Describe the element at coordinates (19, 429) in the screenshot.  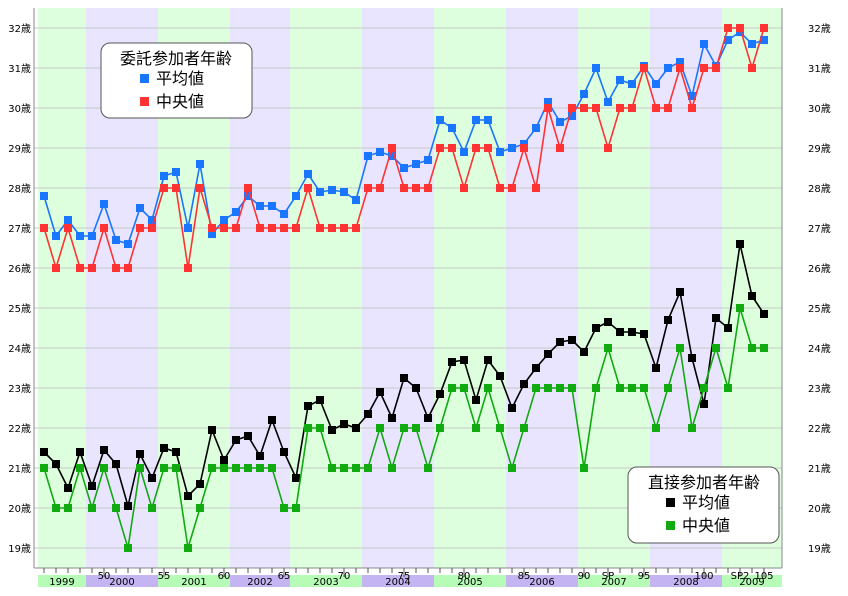
I see `y-tick-label-left: 22歳` at that location.